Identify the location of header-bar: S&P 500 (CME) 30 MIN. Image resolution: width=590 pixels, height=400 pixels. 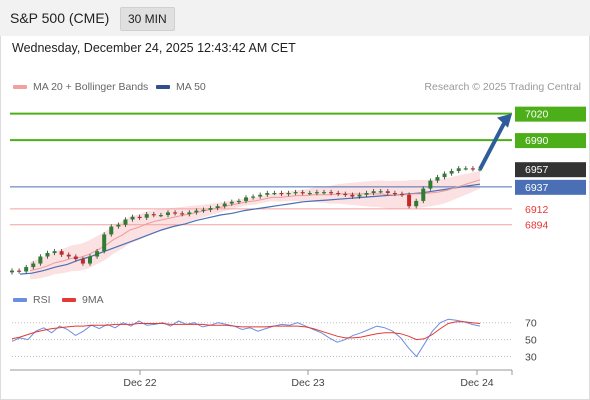
(295, 18).